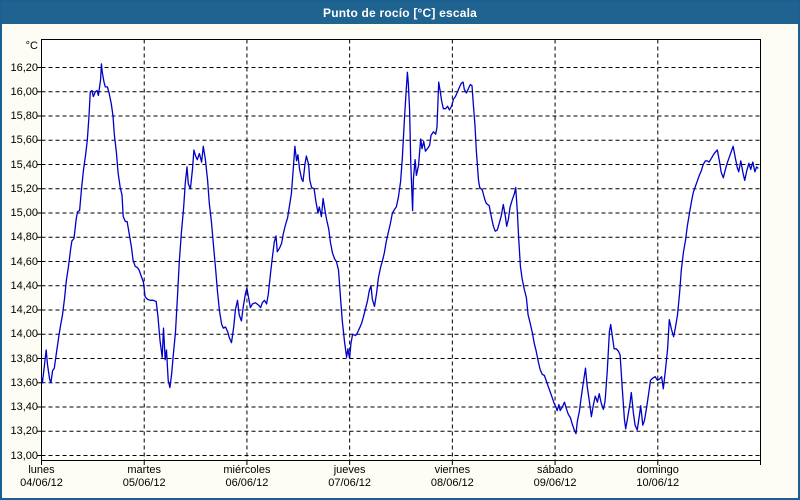 This screenshot has height=500, width=800. I want to click on date-label: 09/06/12, so click(555, 483).